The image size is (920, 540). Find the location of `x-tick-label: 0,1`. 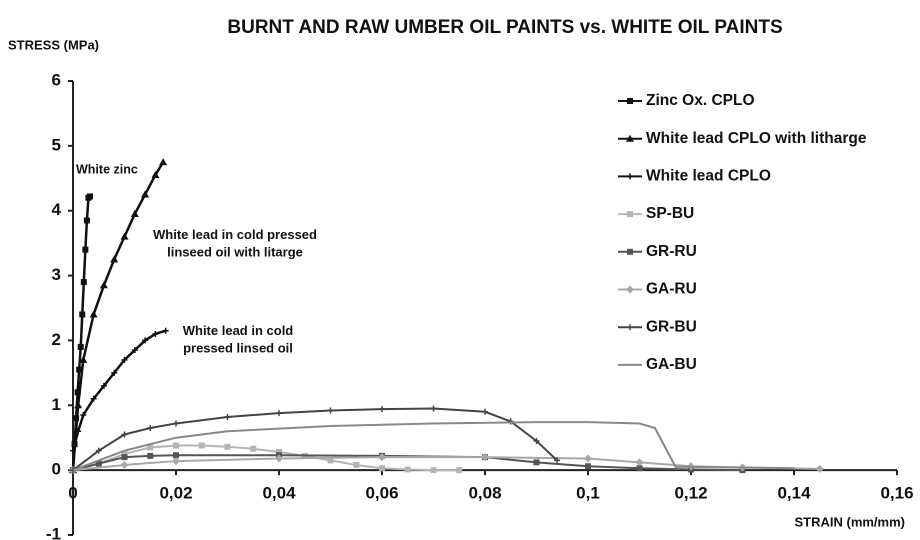

x-tick-label: 0,1 is located at coordinates (588, 493).